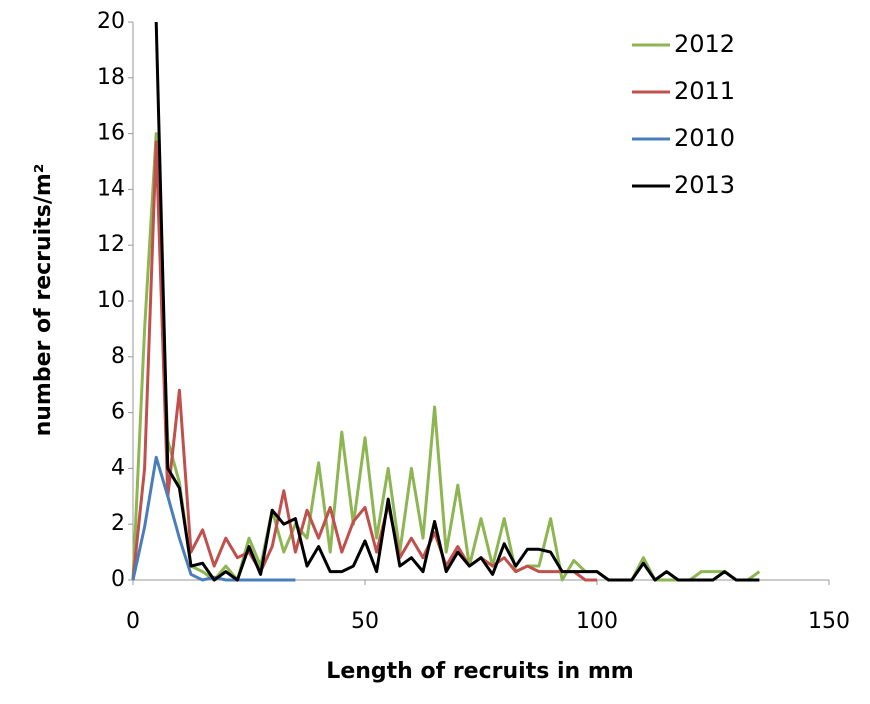 This screenshot has height=704, width=870. Describe the element at coordinates (704, 44) in the screenshot. I see `legend-label: 2012` at that location.